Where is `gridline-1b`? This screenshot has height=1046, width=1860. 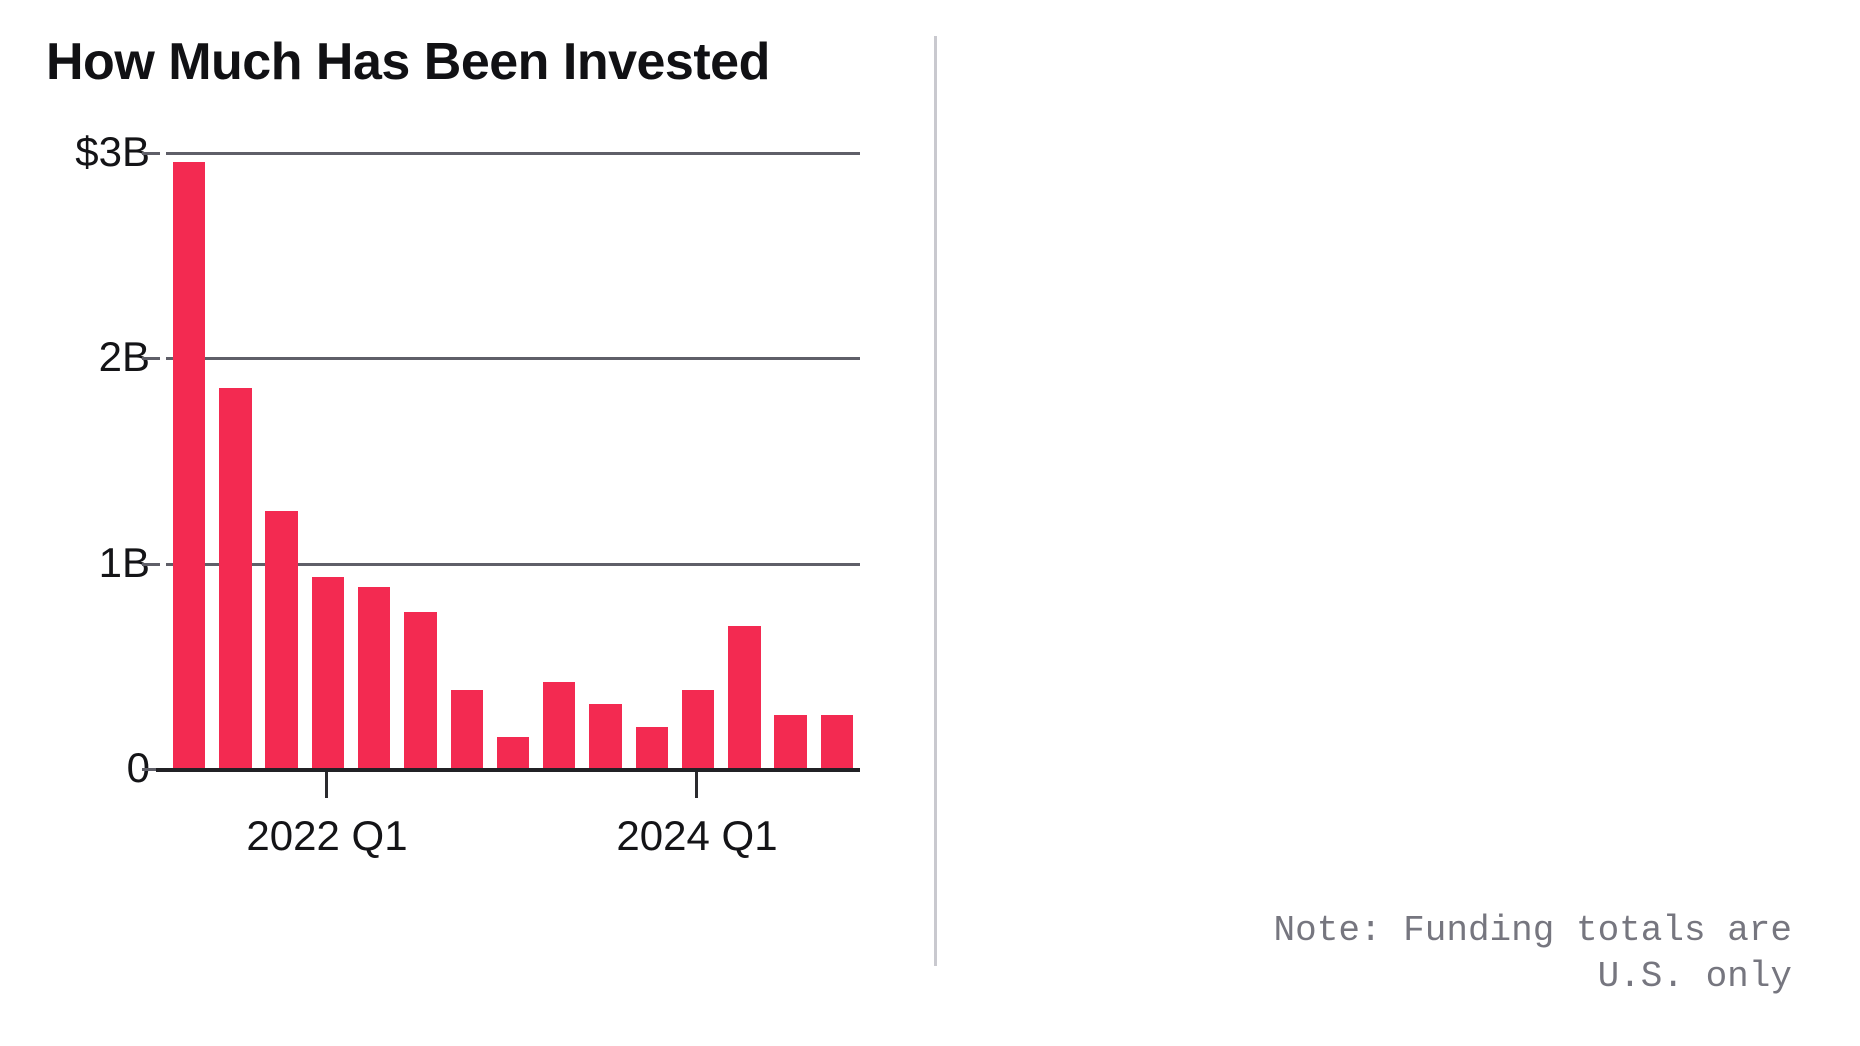
gridline-1b is located at coordinates (513, 564).